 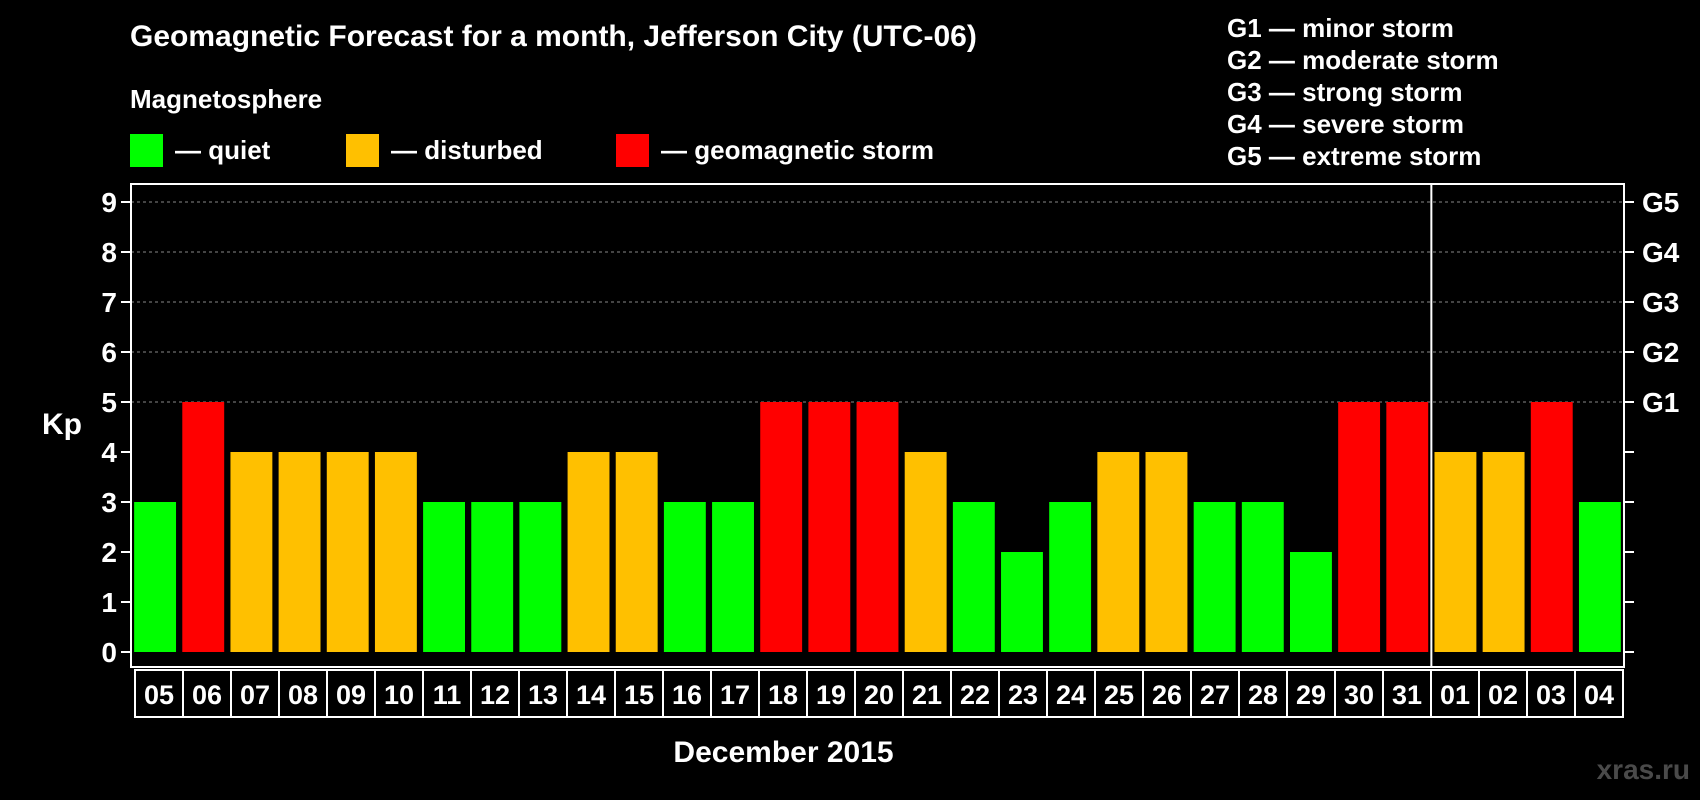 What do you see at coordinates (591, 695) in the screenshot?
I see `x-tick-label: 14` at bounding box center [591, 695].